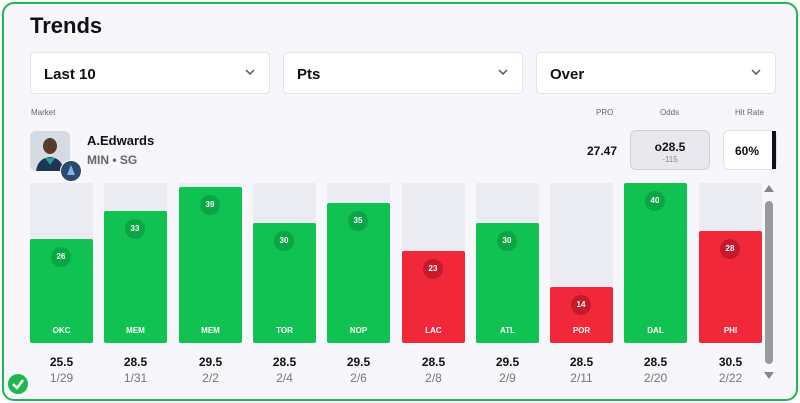 The width and height of the screenshot is (800, 403). Describe the element at coordinates (507, 330) in the screenshot. I see `opponent-label: ATL` at that location.